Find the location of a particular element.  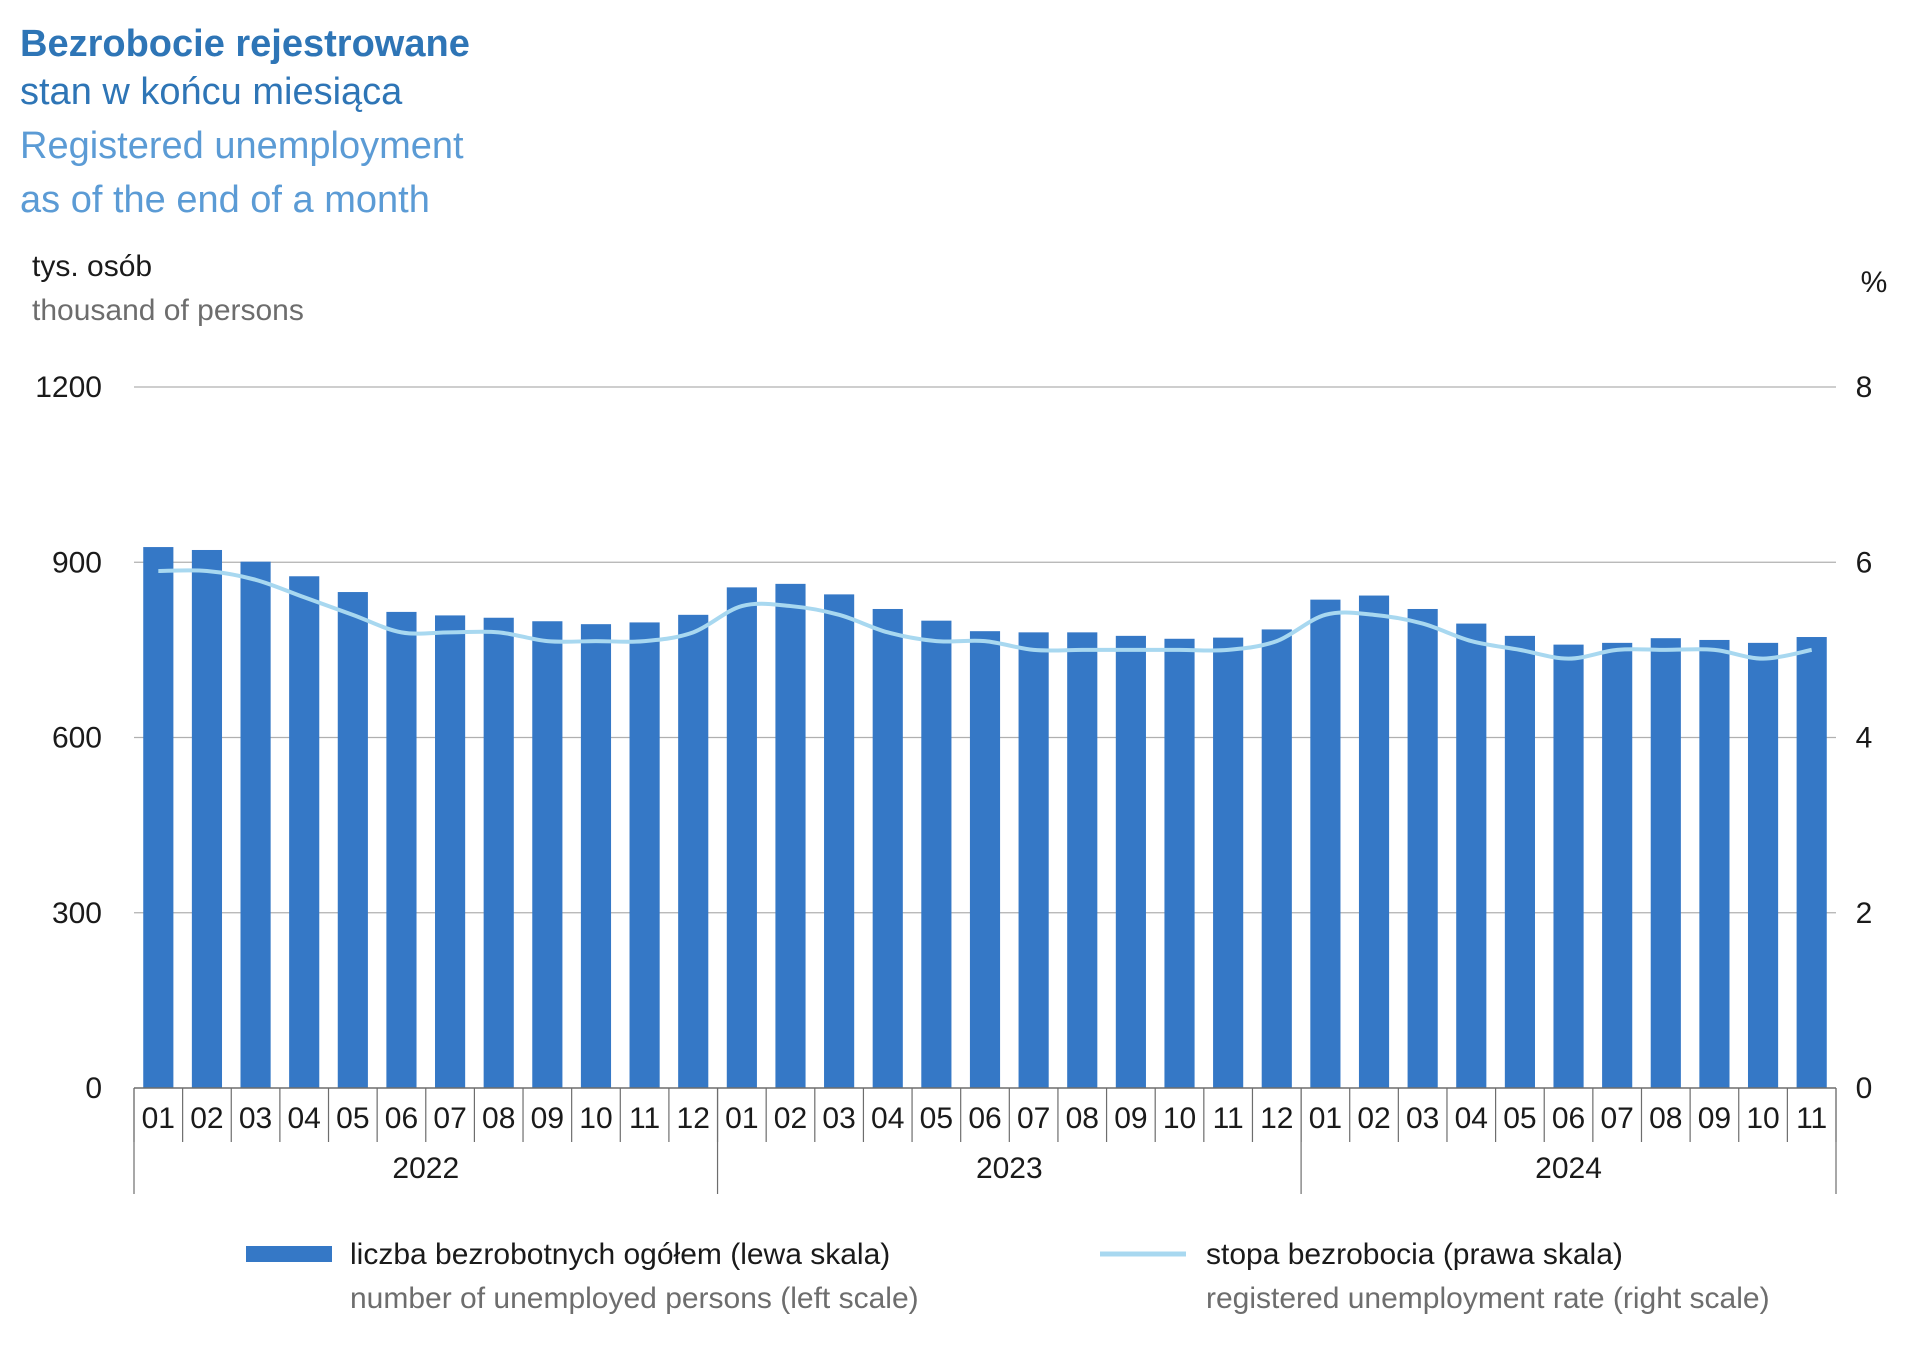

left-unit-pl: tys. osób is located at coordinates (92, 266).